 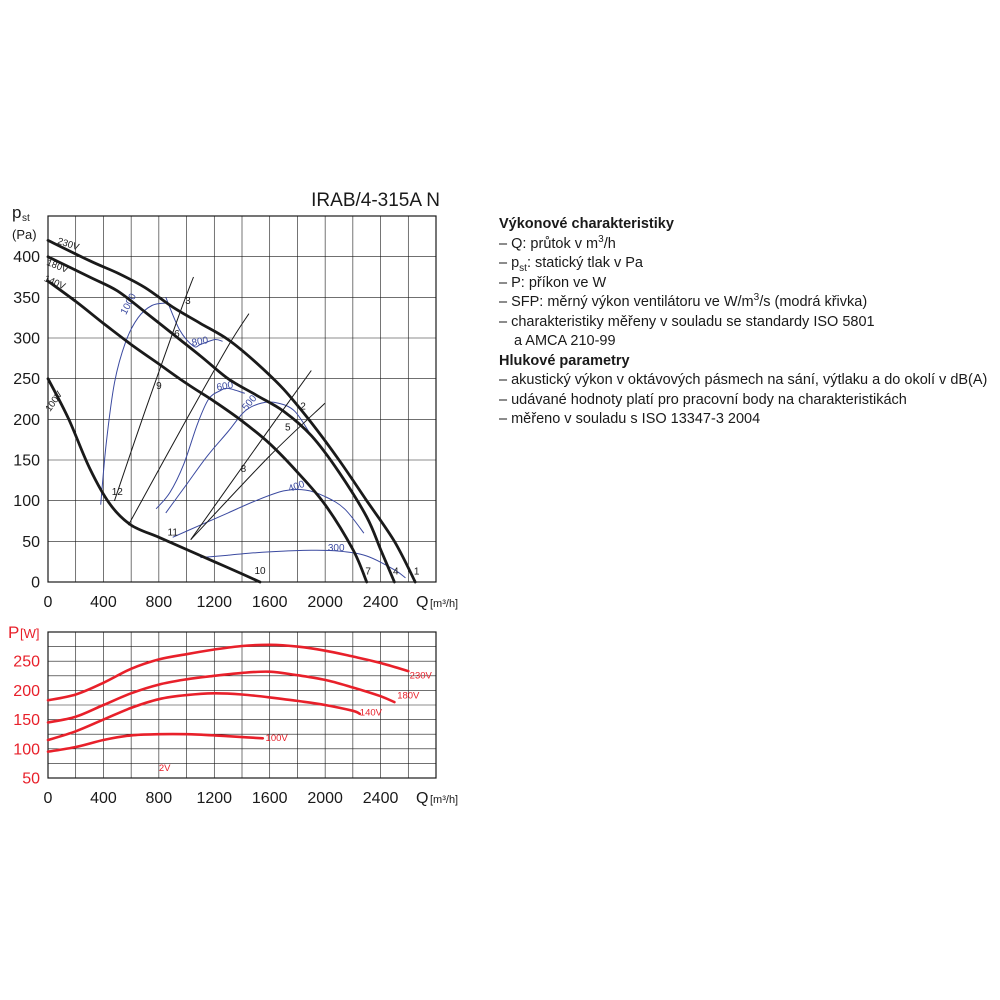 What do you see at coordinates (288, 428) in the screenshot?
I see `operating-point-label: 5` at bounding box center [288, 428].